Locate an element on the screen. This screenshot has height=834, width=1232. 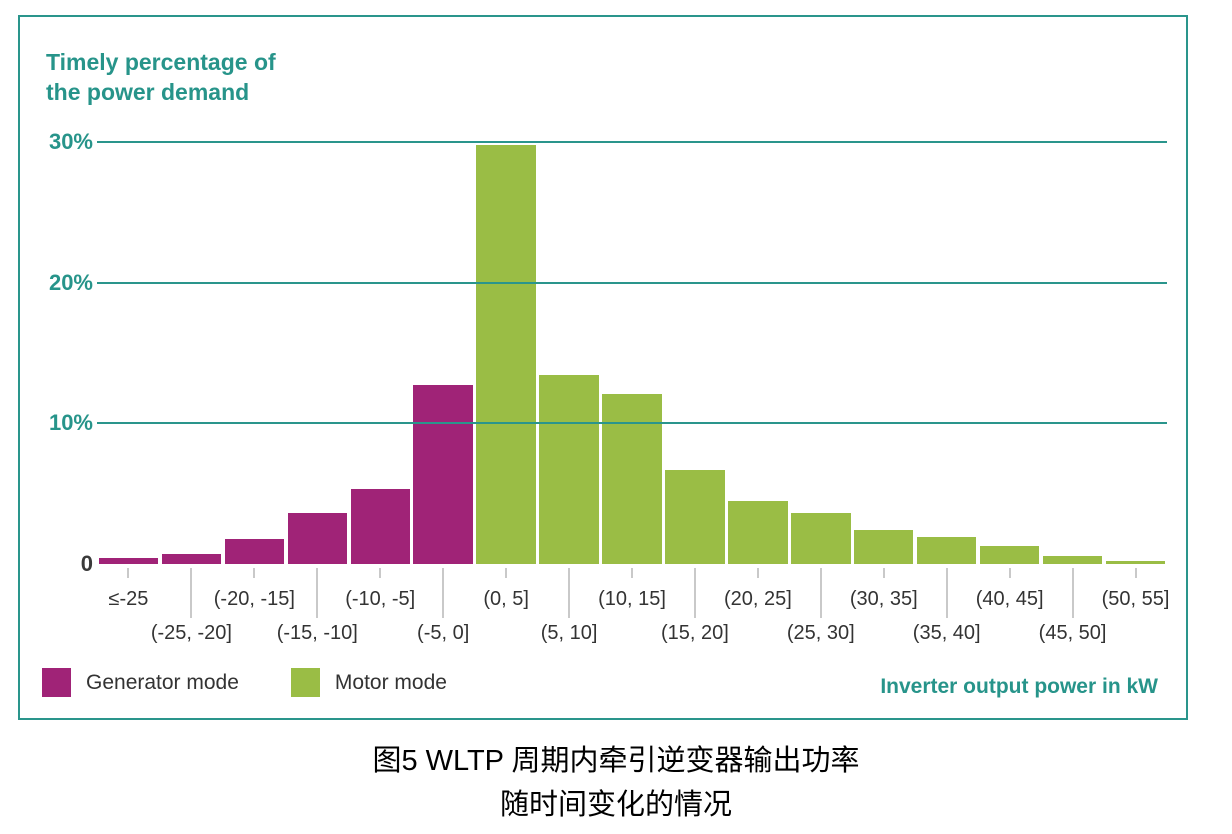
x-axis-label-(35, 40]: (35, 40] is located at coordinates (946, 633).